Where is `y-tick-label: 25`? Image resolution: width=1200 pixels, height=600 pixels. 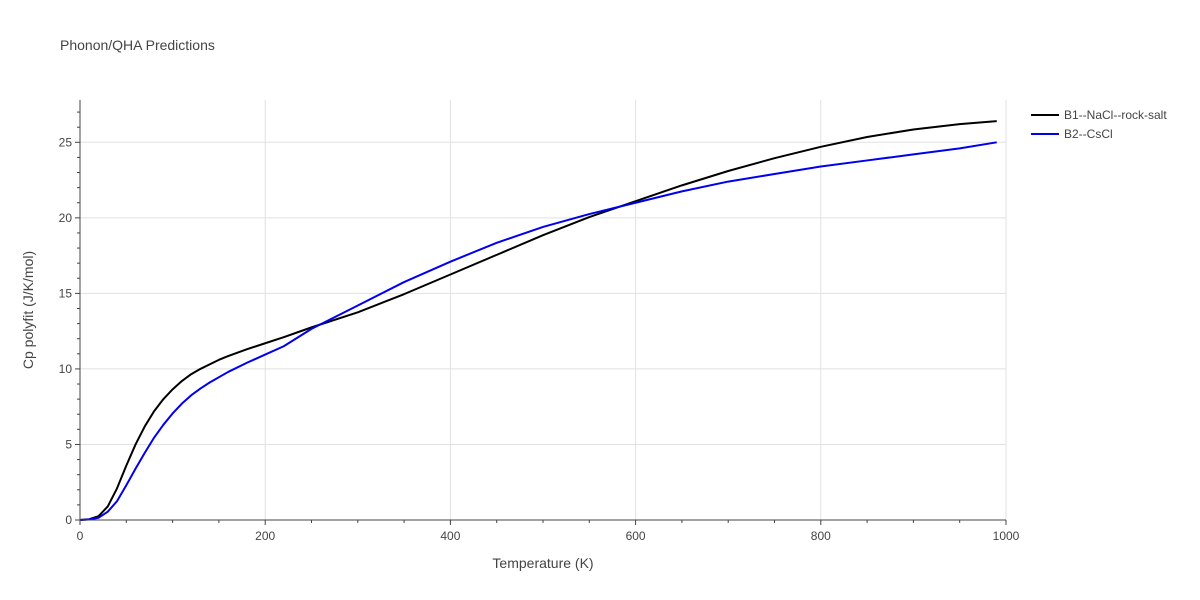
y-tick-label: 25 is located at coordinates (66, 142).